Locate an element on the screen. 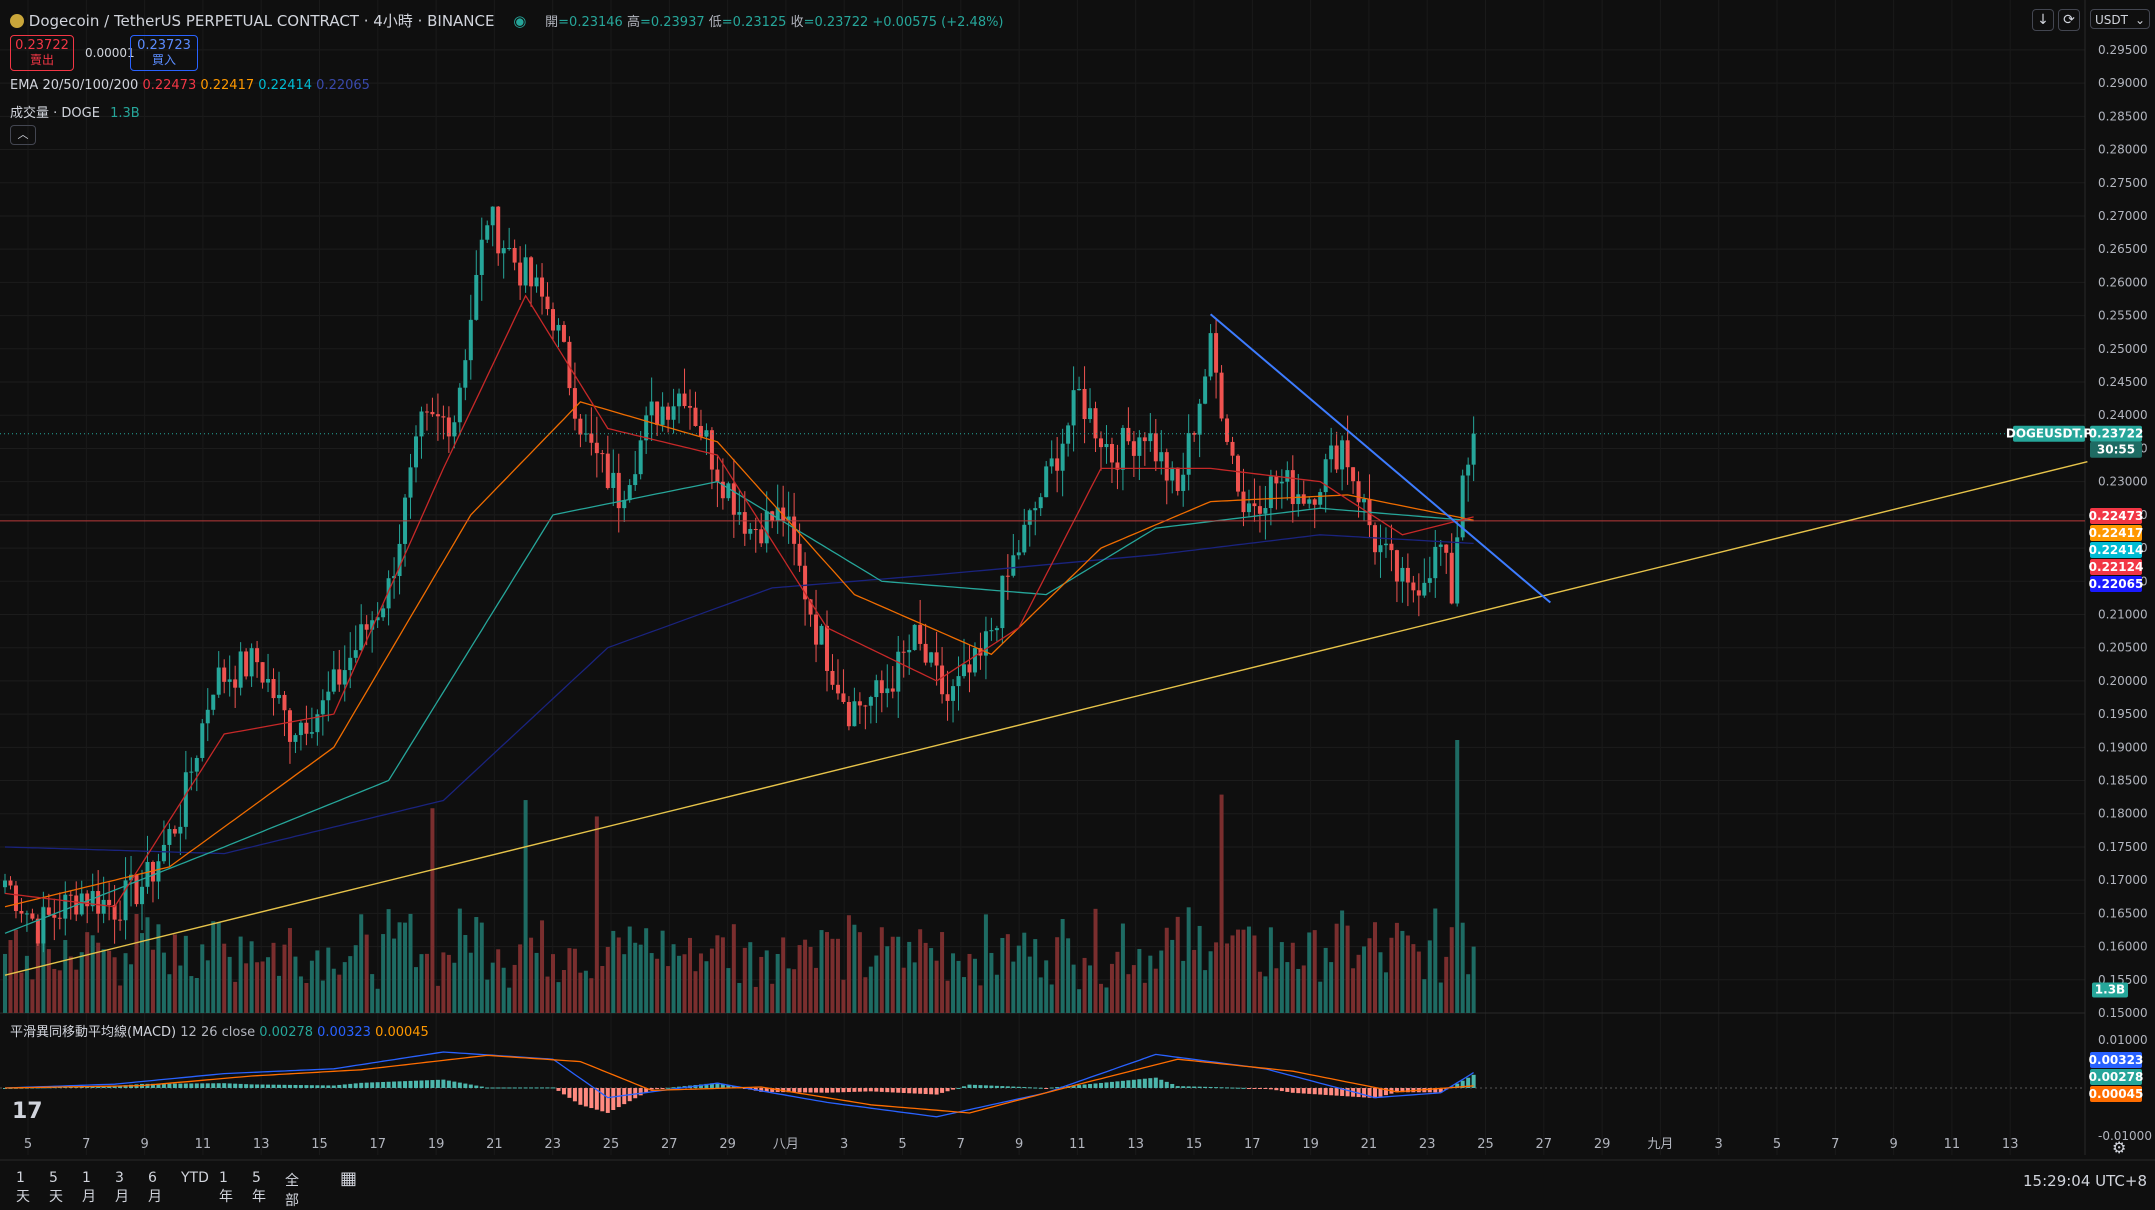 This screenshot has width=2155, height=1210. download-button: ↓ is located at coordinates (2043, 20).